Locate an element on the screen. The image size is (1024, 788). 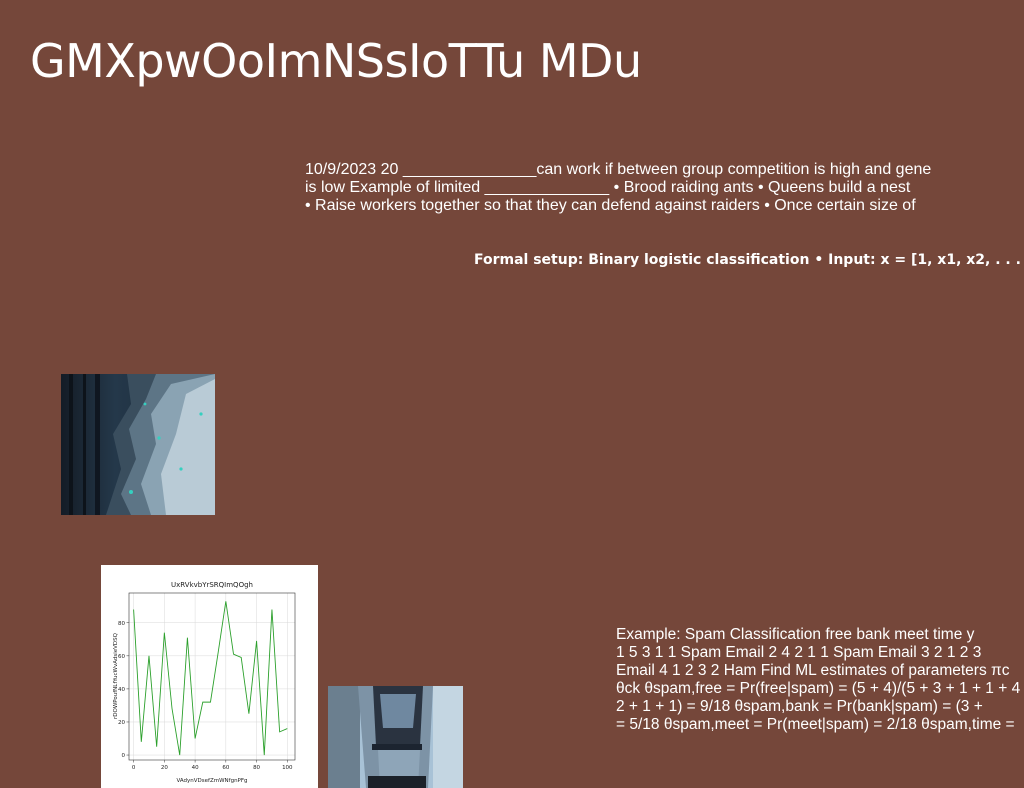
x-axis-label: VAdynVDsefZmWNfgnPFg is located at coordinates (211, 781).